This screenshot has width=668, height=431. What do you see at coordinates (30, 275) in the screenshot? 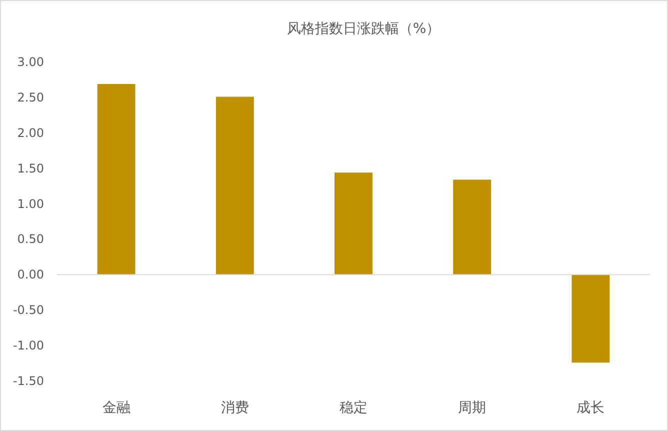
I see `y-tick-label: 0.00` at bounding box center [30, 275].